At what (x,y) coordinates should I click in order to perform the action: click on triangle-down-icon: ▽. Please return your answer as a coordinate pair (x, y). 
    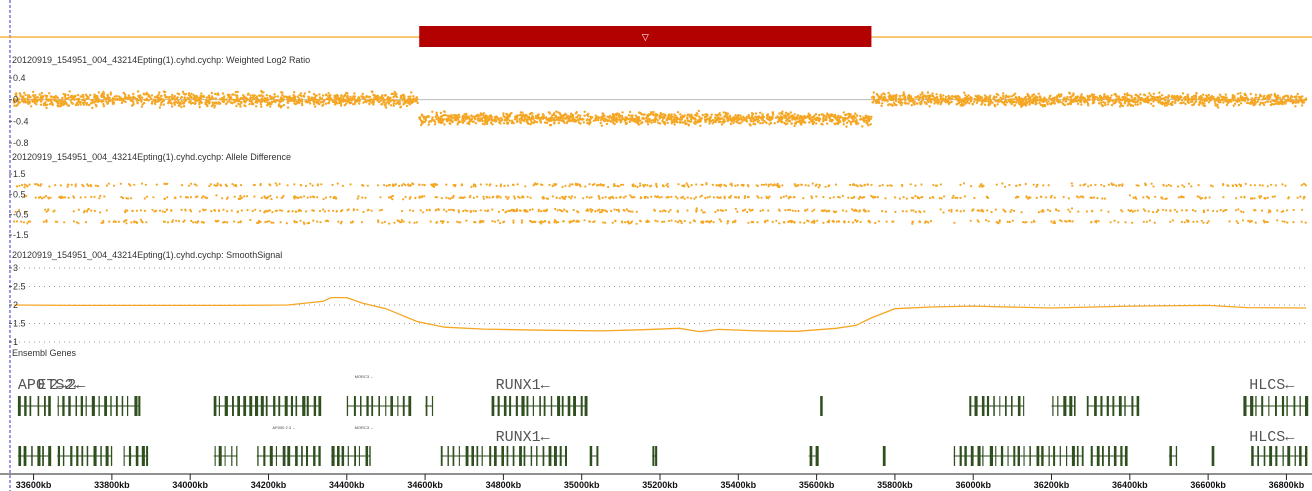
    Looking at the image, I should click on (645, 37).